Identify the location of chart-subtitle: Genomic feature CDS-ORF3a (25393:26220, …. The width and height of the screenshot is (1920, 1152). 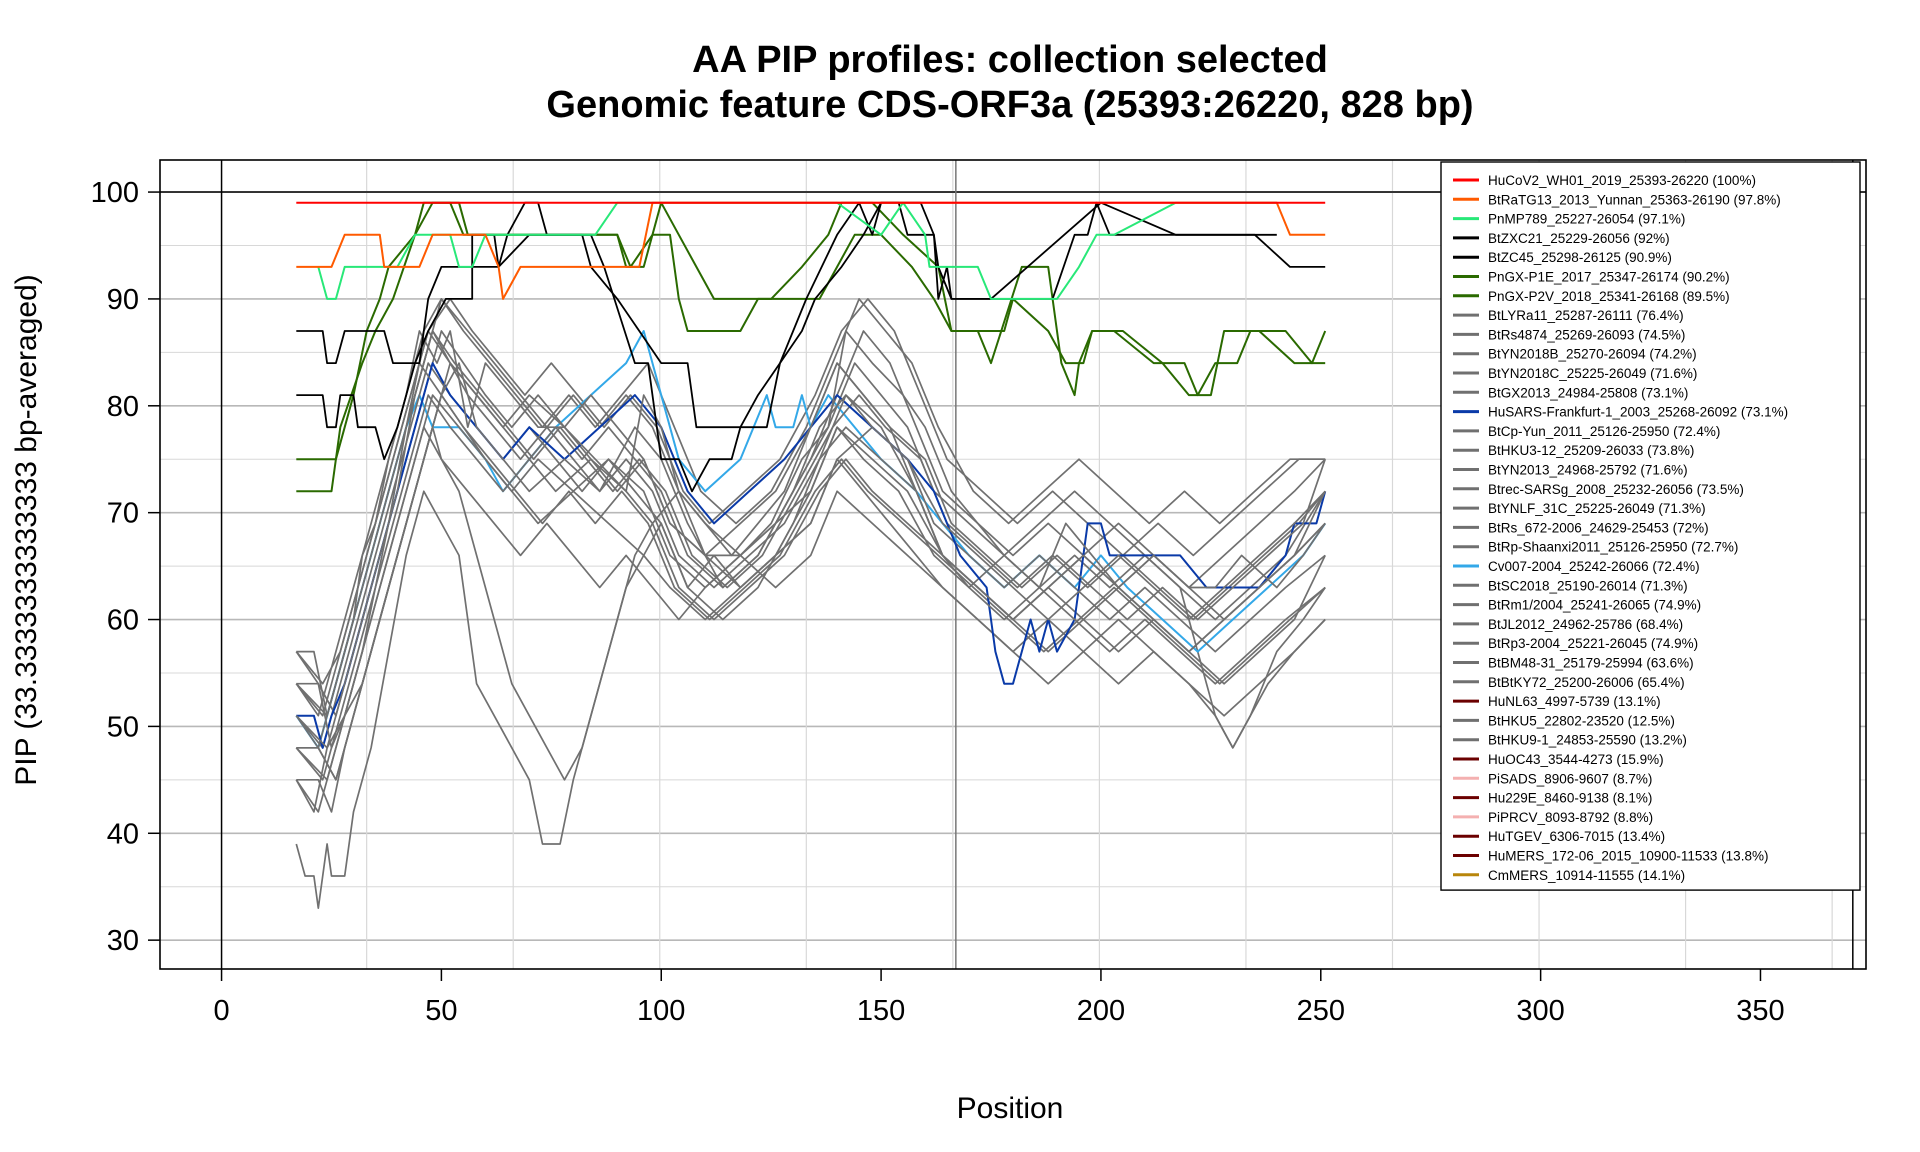
(1009, 105).